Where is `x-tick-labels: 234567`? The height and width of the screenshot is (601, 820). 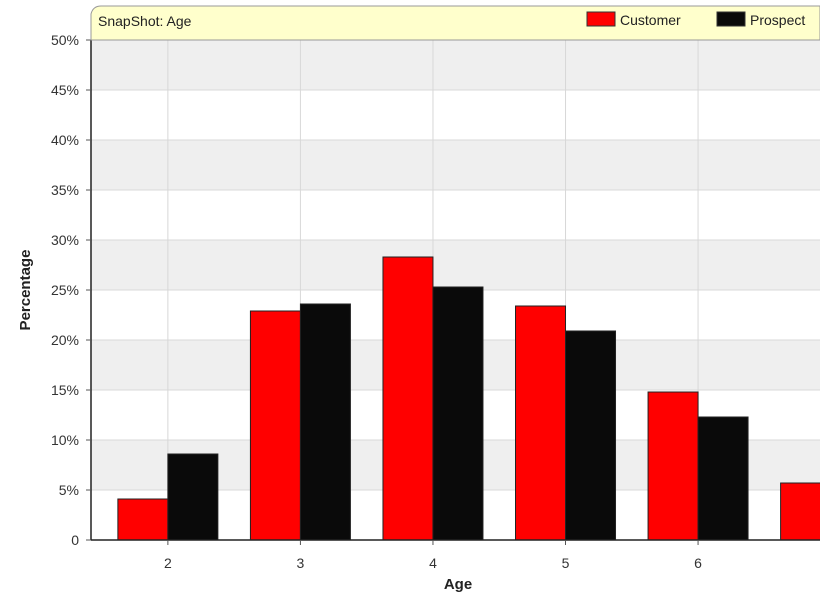
x-tick-labels: 234567 is located at coordinates (433, 555).